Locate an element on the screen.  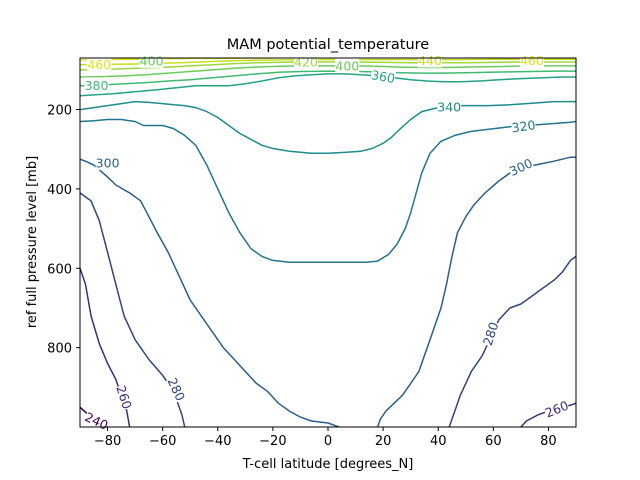
contour-label-text: 320 is located at coordinates (524, 126).